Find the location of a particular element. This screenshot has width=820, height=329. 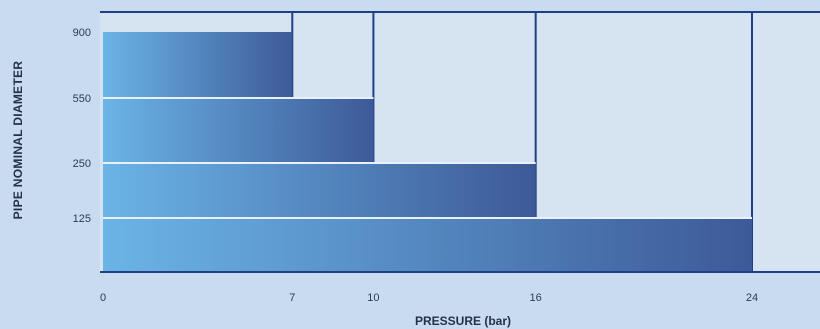

x-tick-0: 0 is located at coordinates (103, 298).